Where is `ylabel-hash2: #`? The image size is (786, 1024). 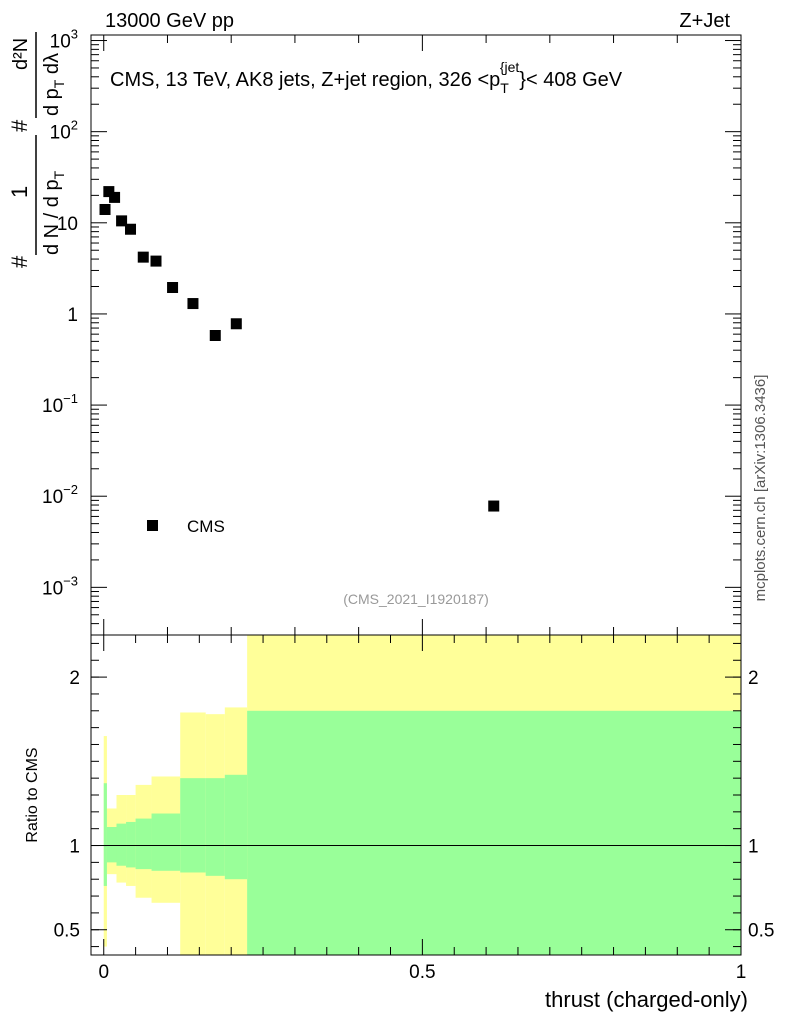
ylabel-hash2: # is located at coordinates (19, 125).